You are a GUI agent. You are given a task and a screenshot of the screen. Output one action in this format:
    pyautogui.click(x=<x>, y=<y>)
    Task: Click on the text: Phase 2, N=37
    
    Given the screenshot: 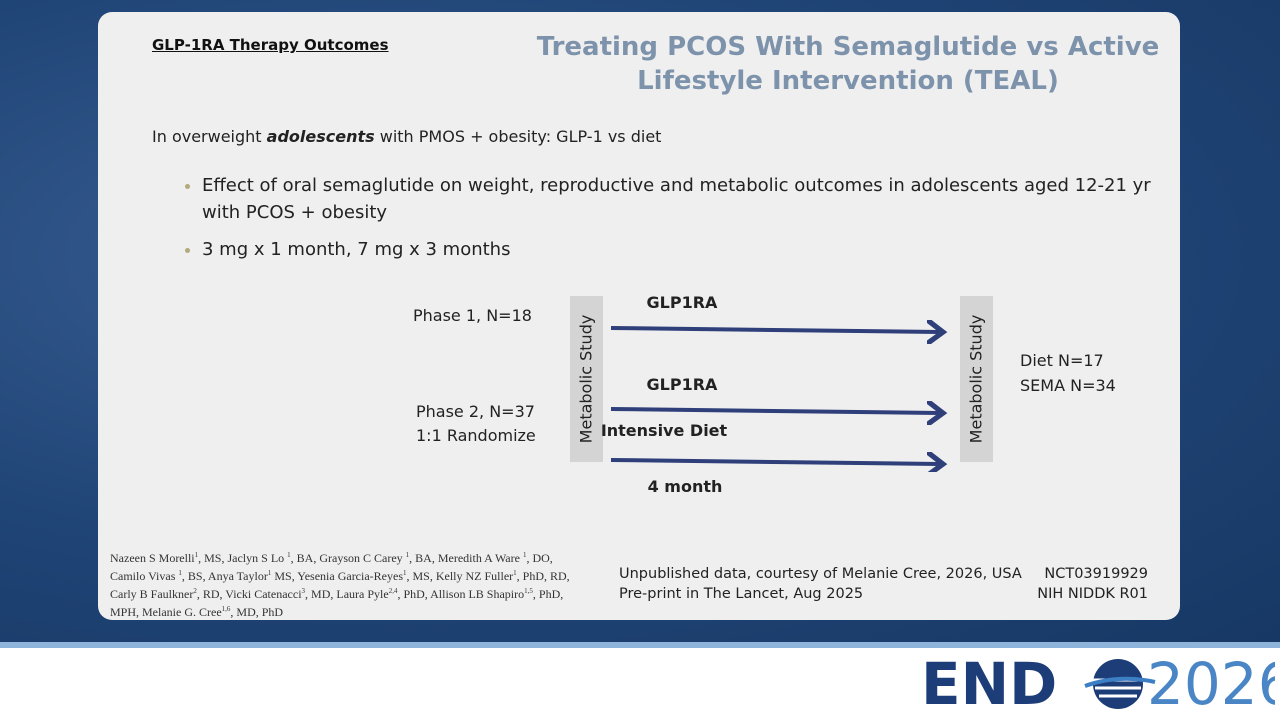 What is the action you would take?
    pyautogui.click(x=475, y=411)
    